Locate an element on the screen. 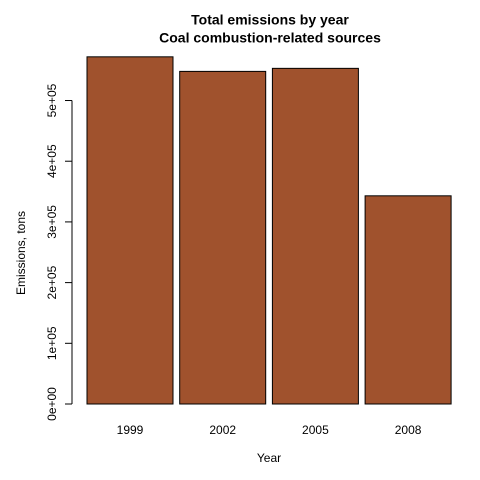  y-tick-label: 3e+05 is located at coordinates (52, 222).